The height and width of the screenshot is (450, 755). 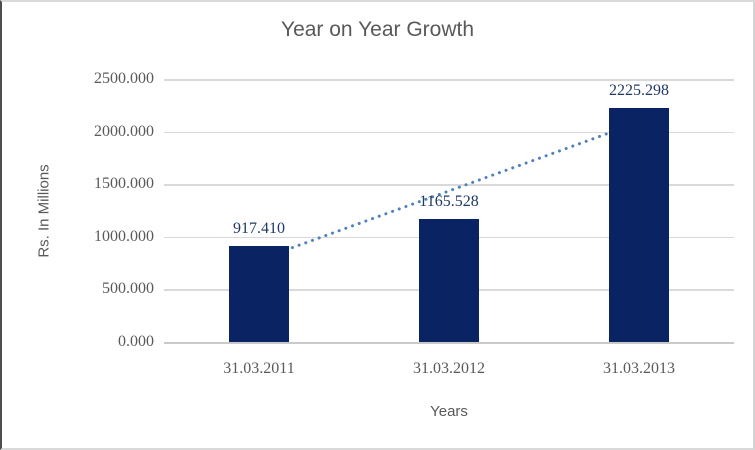 I want to click on bar-group-2012: 1165.528, so click(x=449, y=210).